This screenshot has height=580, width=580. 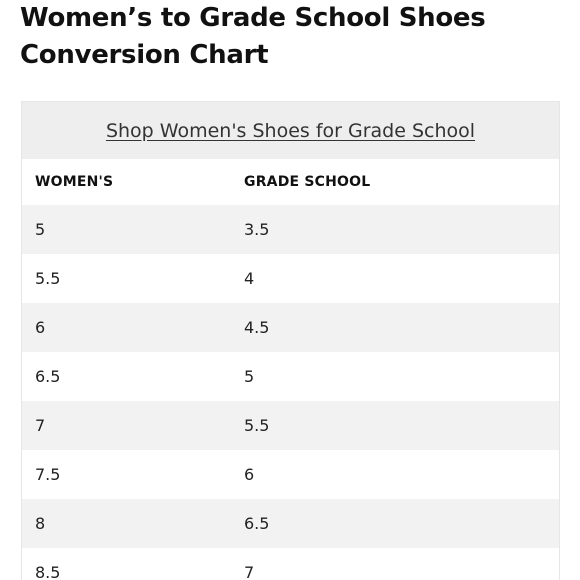 I want to click on womens-size-cell: 6, so click(x=40, y=327).